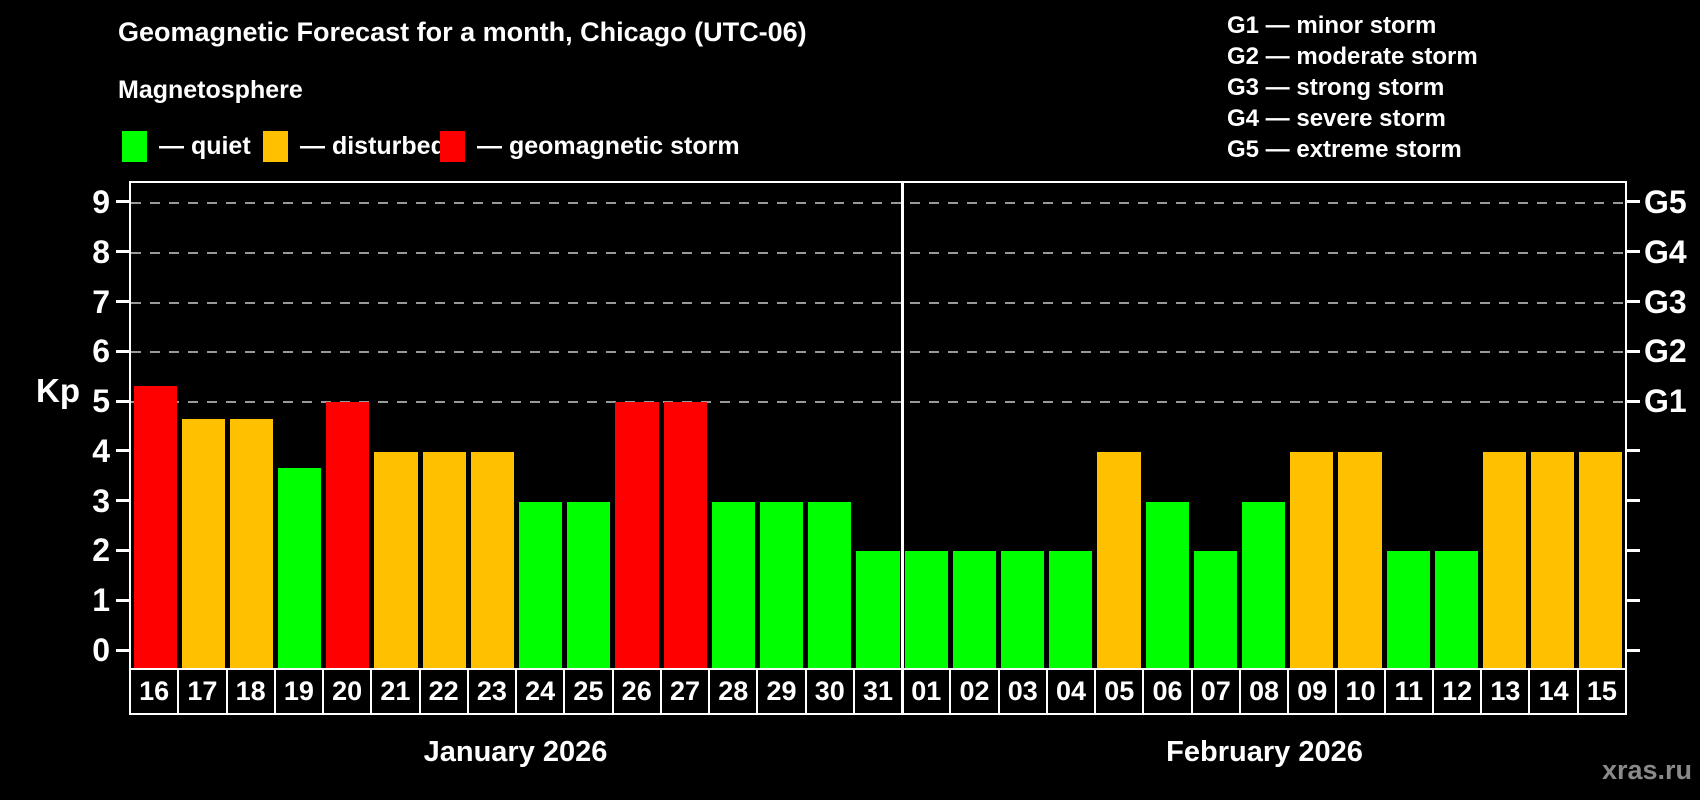  I want to click on day-cell: 05, so click(1119, 691).